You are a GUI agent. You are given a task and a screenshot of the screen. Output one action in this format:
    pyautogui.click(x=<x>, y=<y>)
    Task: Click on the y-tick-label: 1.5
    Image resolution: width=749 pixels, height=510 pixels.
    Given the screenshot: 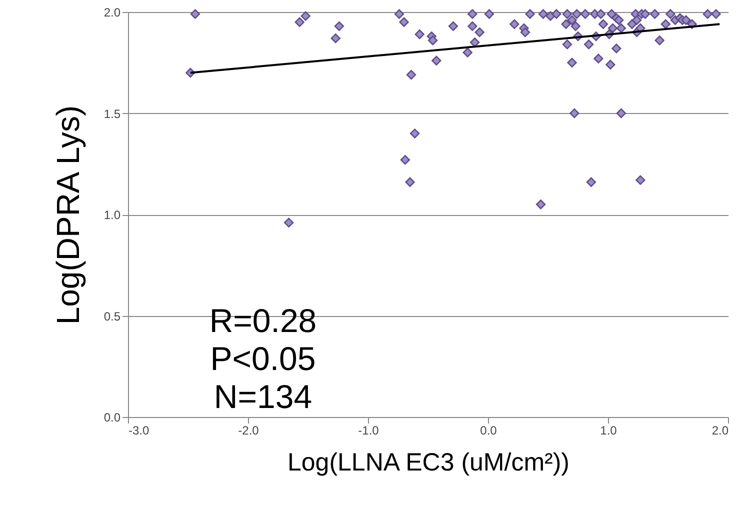 What is the action you would take?
    pyautogui.click(x=112, y=113)
    